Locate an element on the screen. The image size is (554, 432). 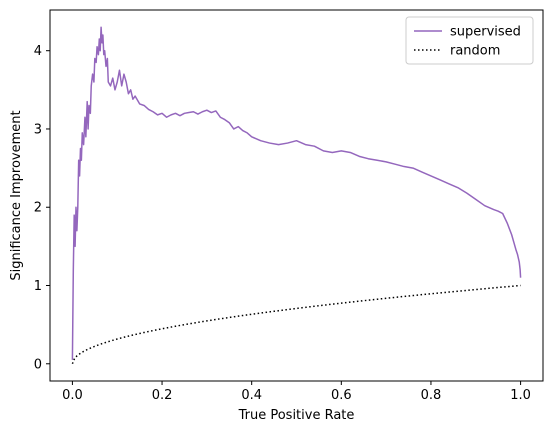
x-tick-label: 0.6 is located at coordinates (341, 395).